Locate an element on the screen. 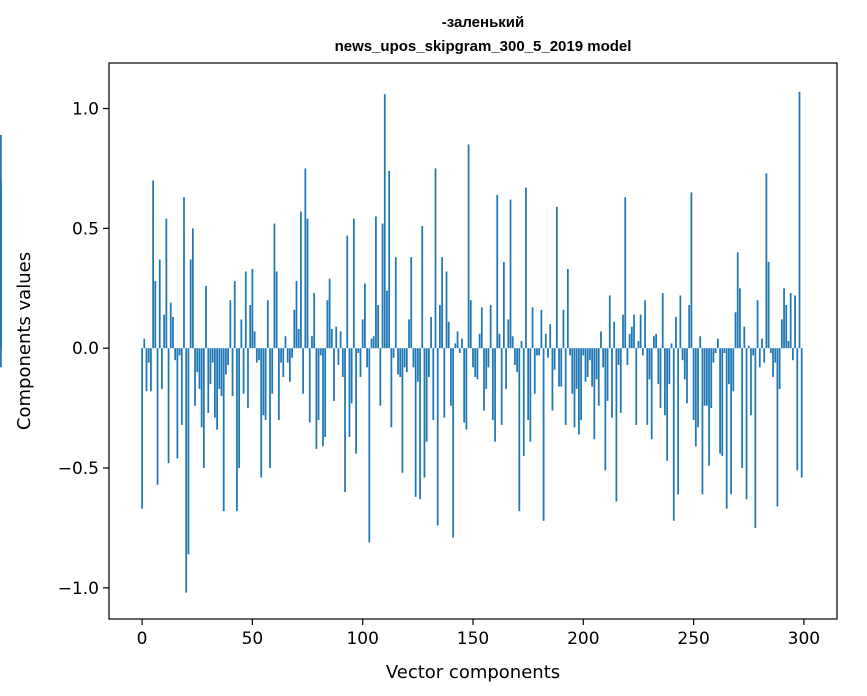 This screenshot has width=867, height=696. y-axis-label: Components values is located at coordinates (24, 341).